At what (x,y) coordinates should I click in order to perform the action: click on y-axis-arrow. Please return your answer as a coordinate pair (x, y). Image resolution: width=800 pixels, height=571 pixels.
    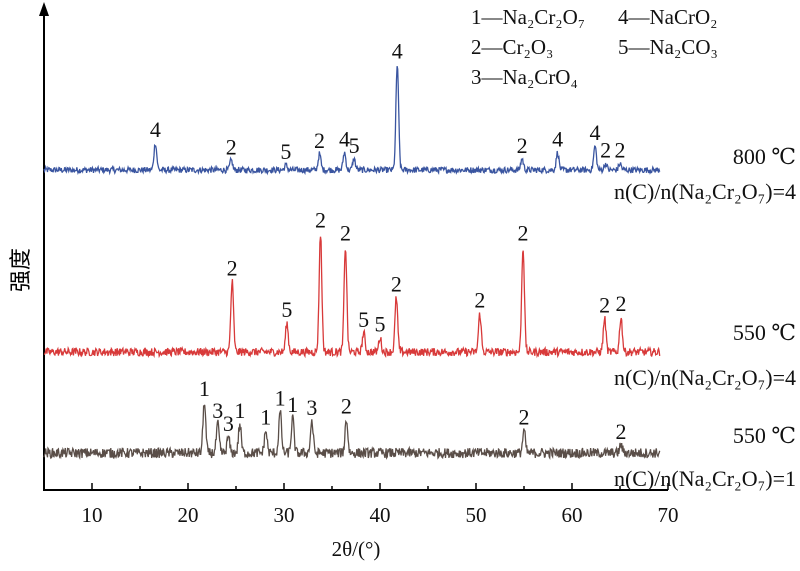
    Looking at the image, I should click on (44, 9).